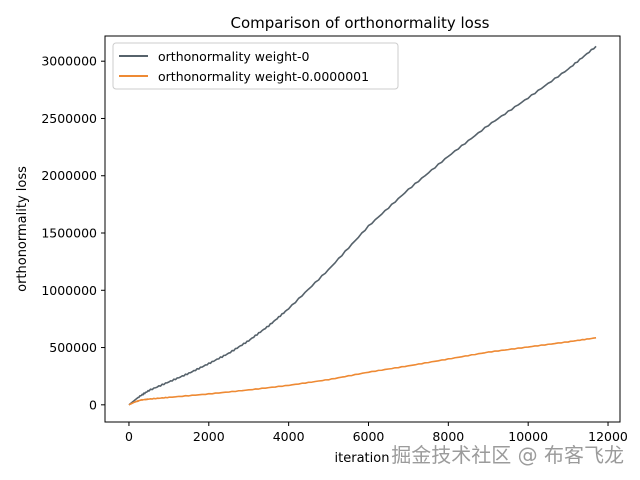 This screenshot has height=480, width=640. Describe the element at coordinates (360, 23) in the screenshot. I see `chart-title: Comparison of orthonormality loss` at that location.